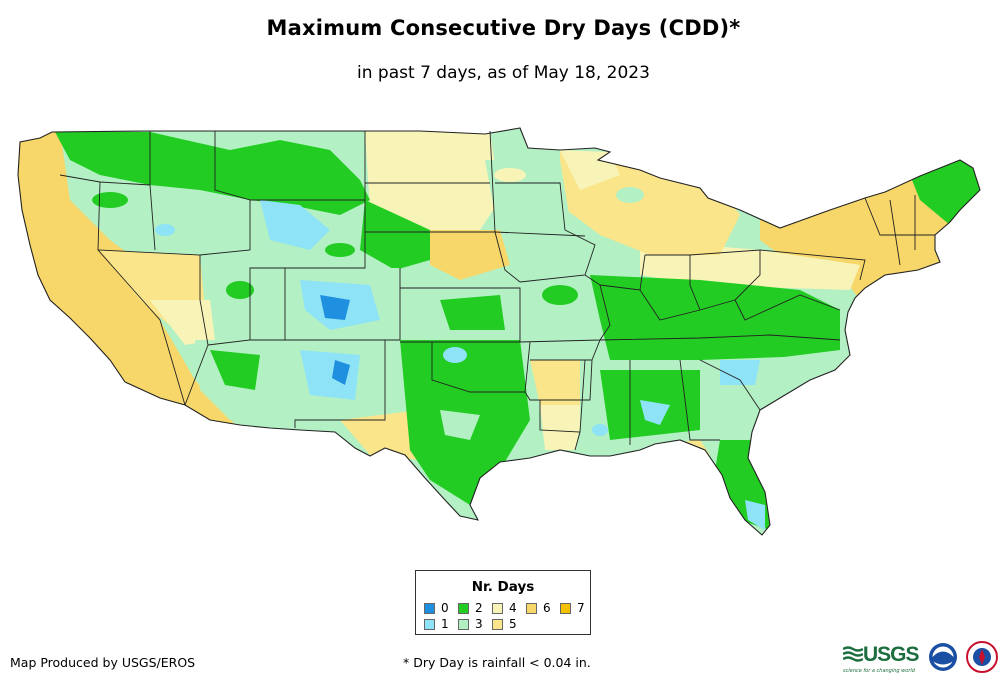 This screenshot has height=691, width=1007. Describe the element at coordinates (755, 515) in the screenshot. I see `region-1-day-florida` at that location.